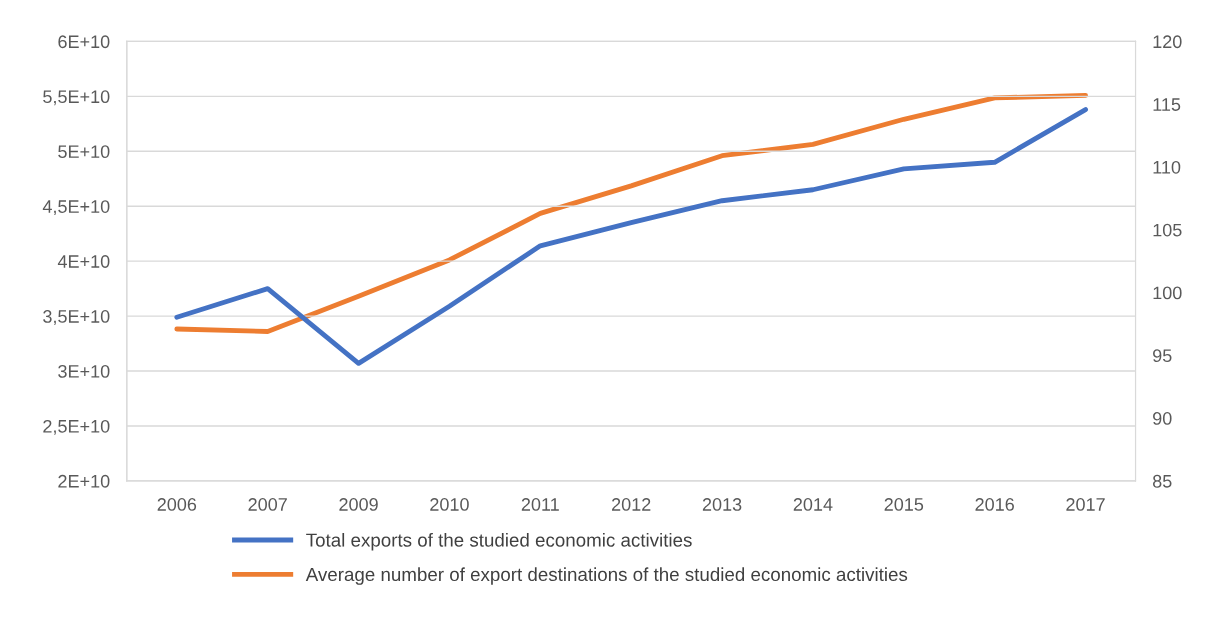 The width and height of the screenshot is (1208, 637). Describe the element at coordinates (267, 504) in the screenshot. I see `x-tick-label: 2007` at that location.